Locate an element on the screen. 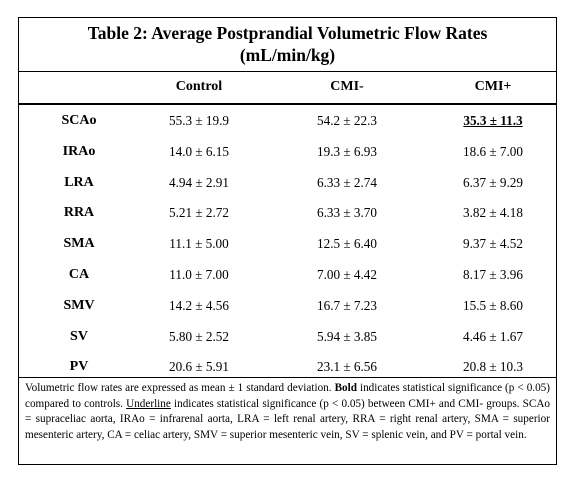  row-label: SCAo is located at coordinates (79, 120).